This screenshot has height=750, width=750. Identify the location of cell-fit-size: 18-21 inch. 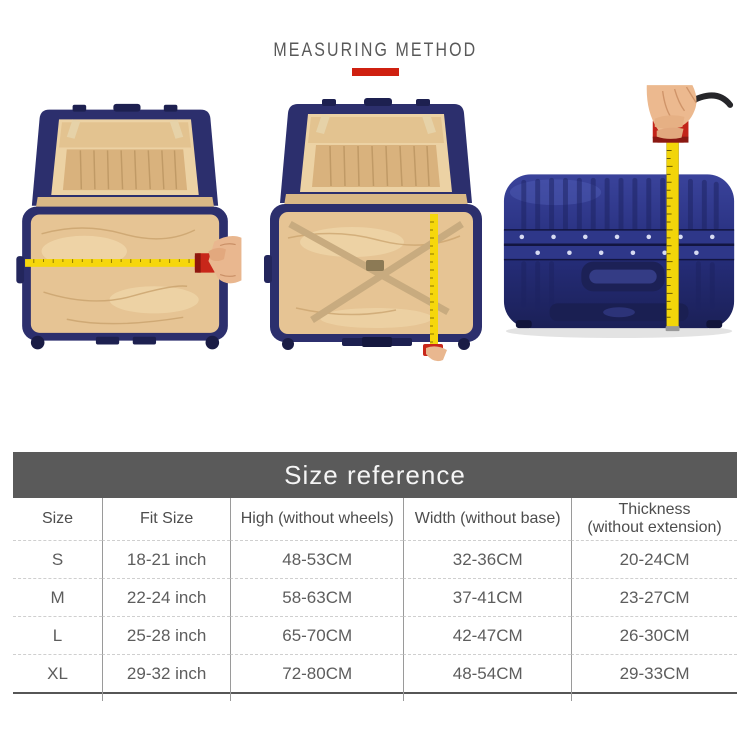
(166, 559).